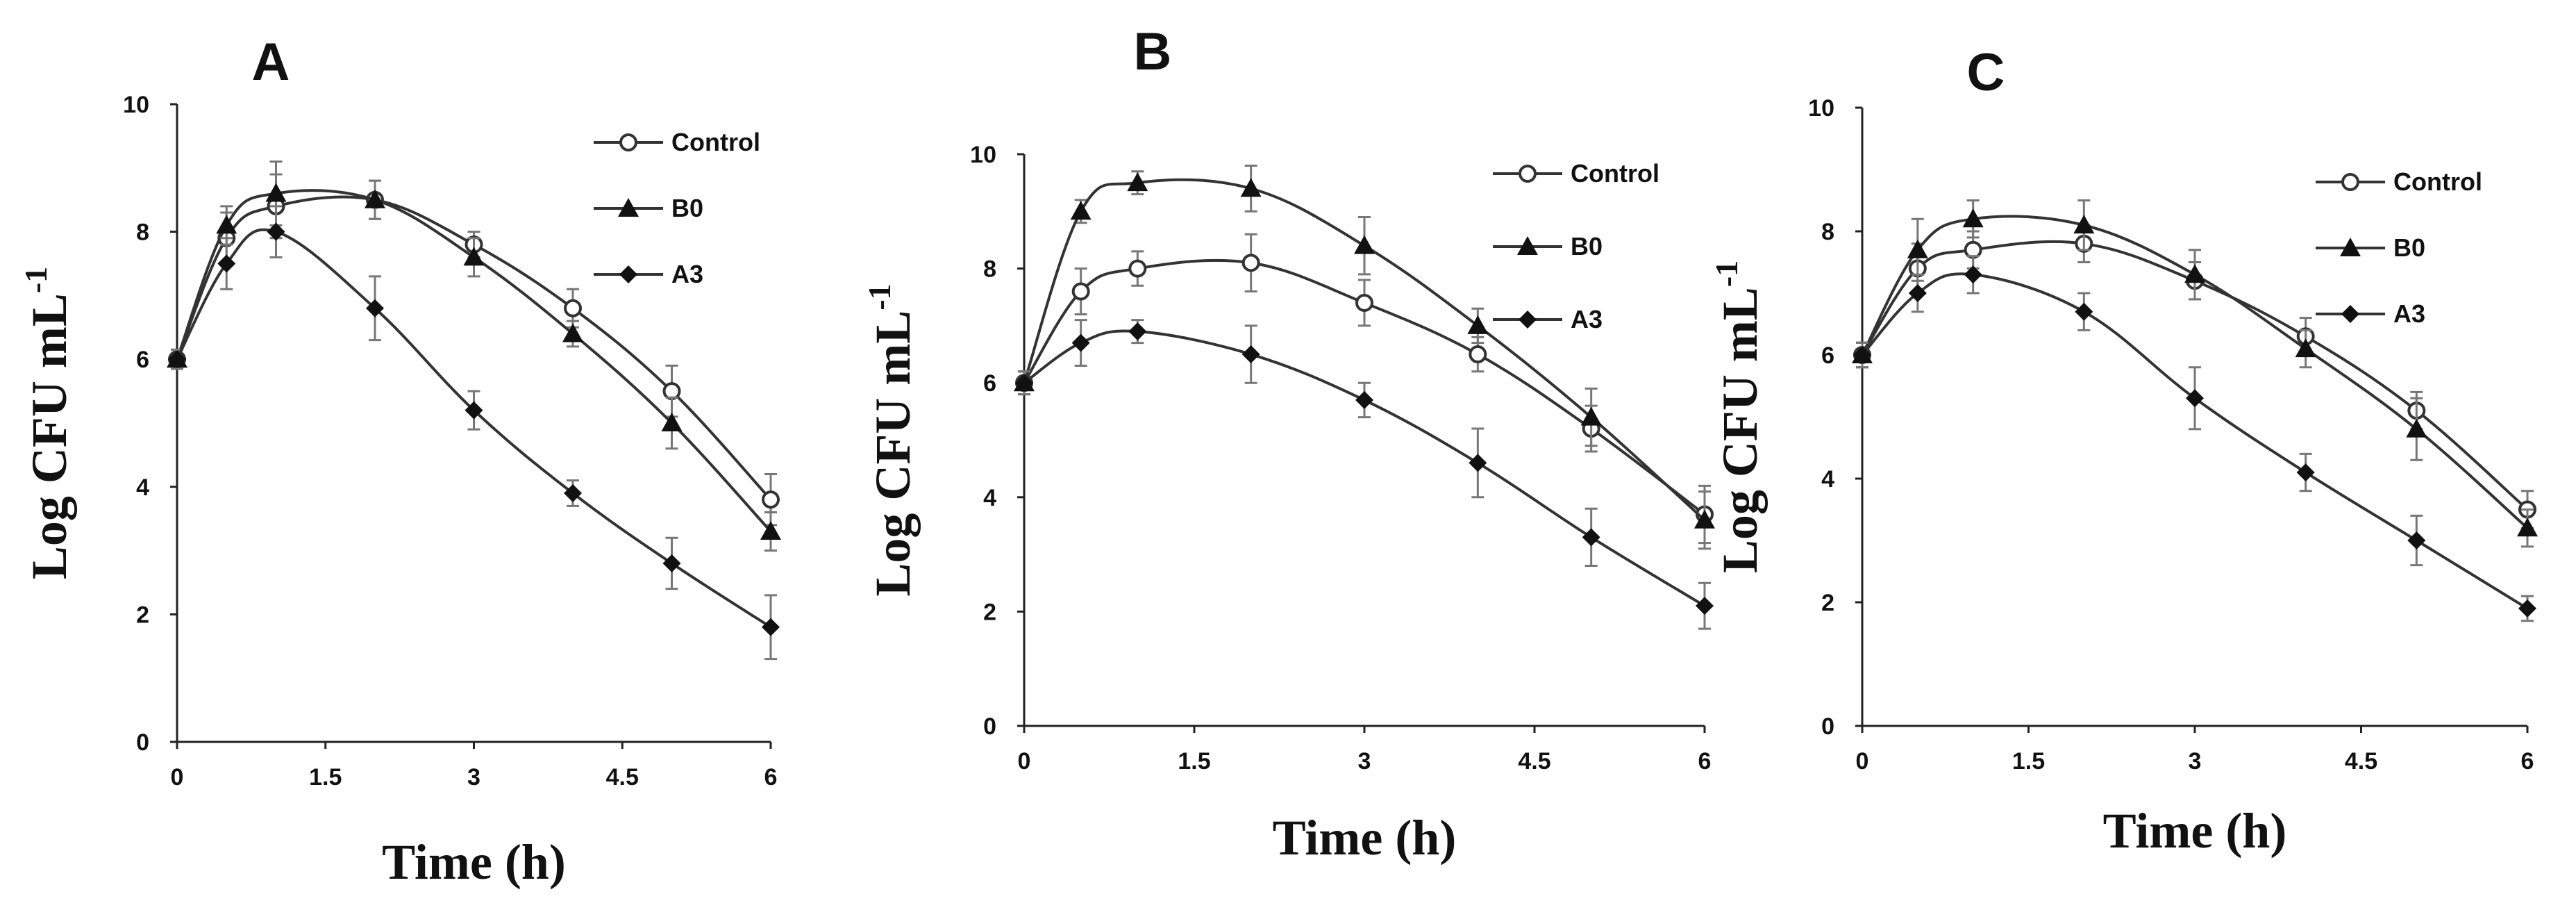 This screenshot has height=910, width=2576. I want to click on series-control, so click(474, 350).